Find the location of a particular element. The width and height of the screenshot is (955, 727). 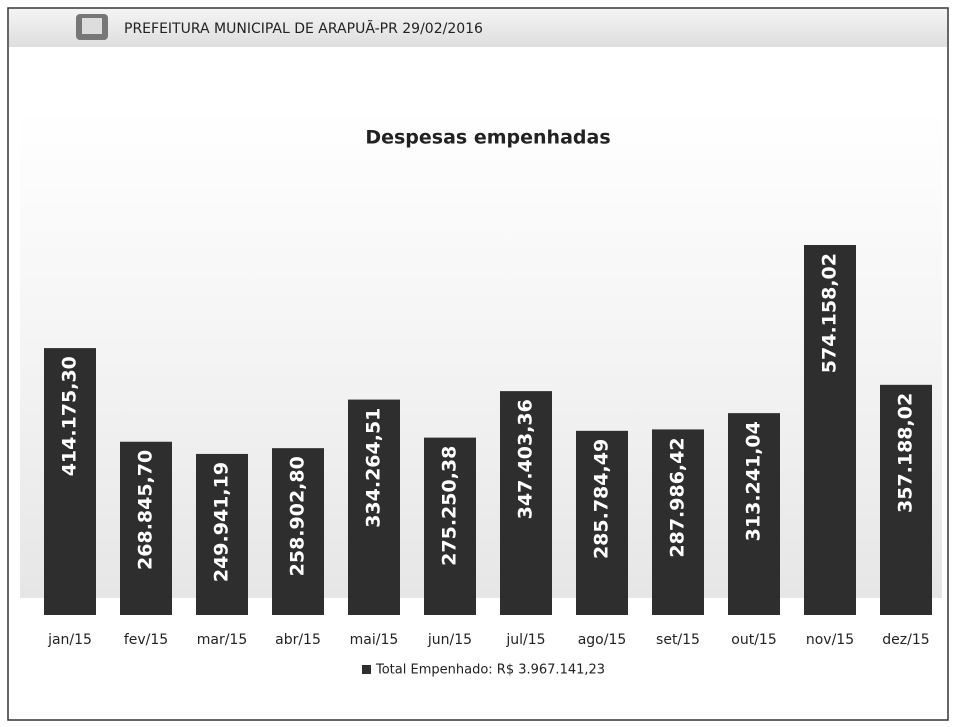

x-tick-label: out/15 is located at coordinates (753, 640).